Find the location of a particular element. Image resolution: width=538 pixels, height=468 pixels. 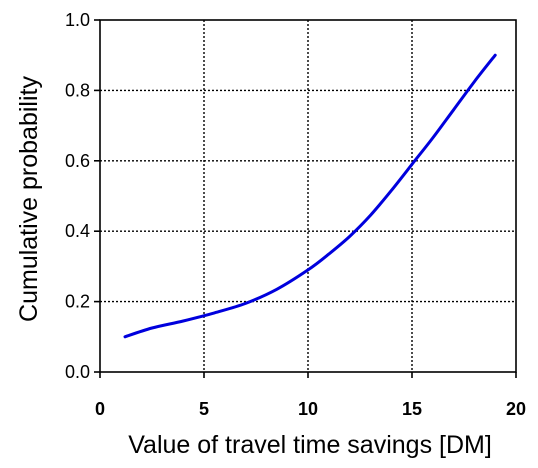

y-tick-label: 1.0 is located at coordinates (77, 20).